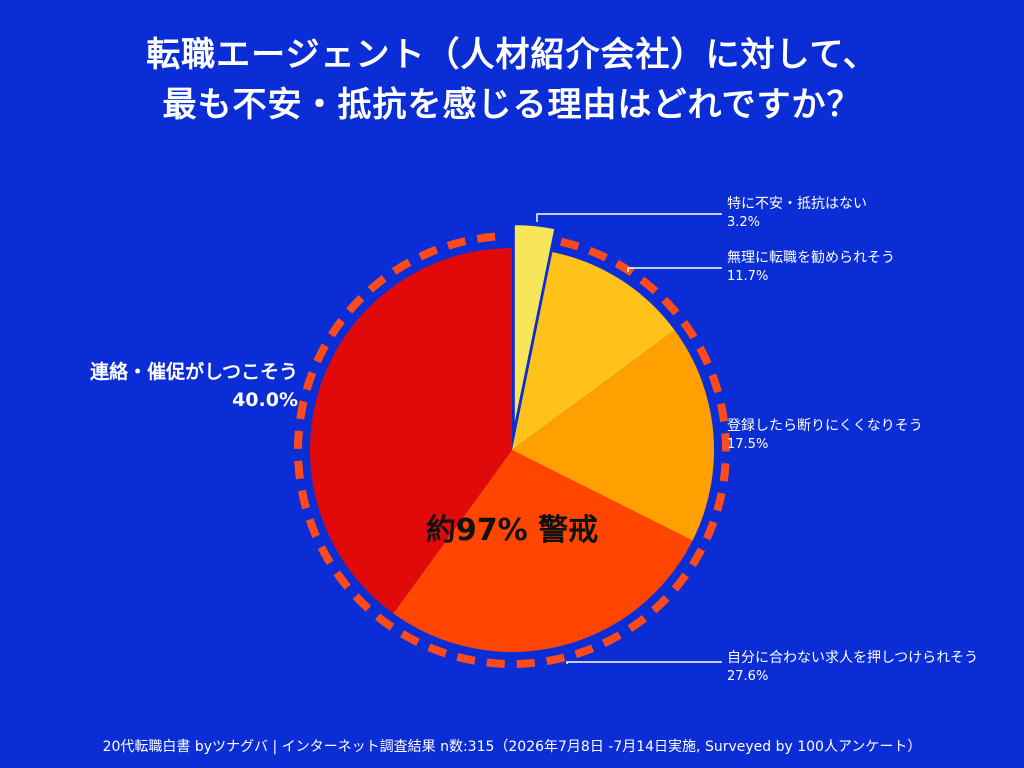 The width and height of the screenshot is (1024, 768). I want to click on slice-label-0: 特に不安・抵抗はない, so click(797, 204).